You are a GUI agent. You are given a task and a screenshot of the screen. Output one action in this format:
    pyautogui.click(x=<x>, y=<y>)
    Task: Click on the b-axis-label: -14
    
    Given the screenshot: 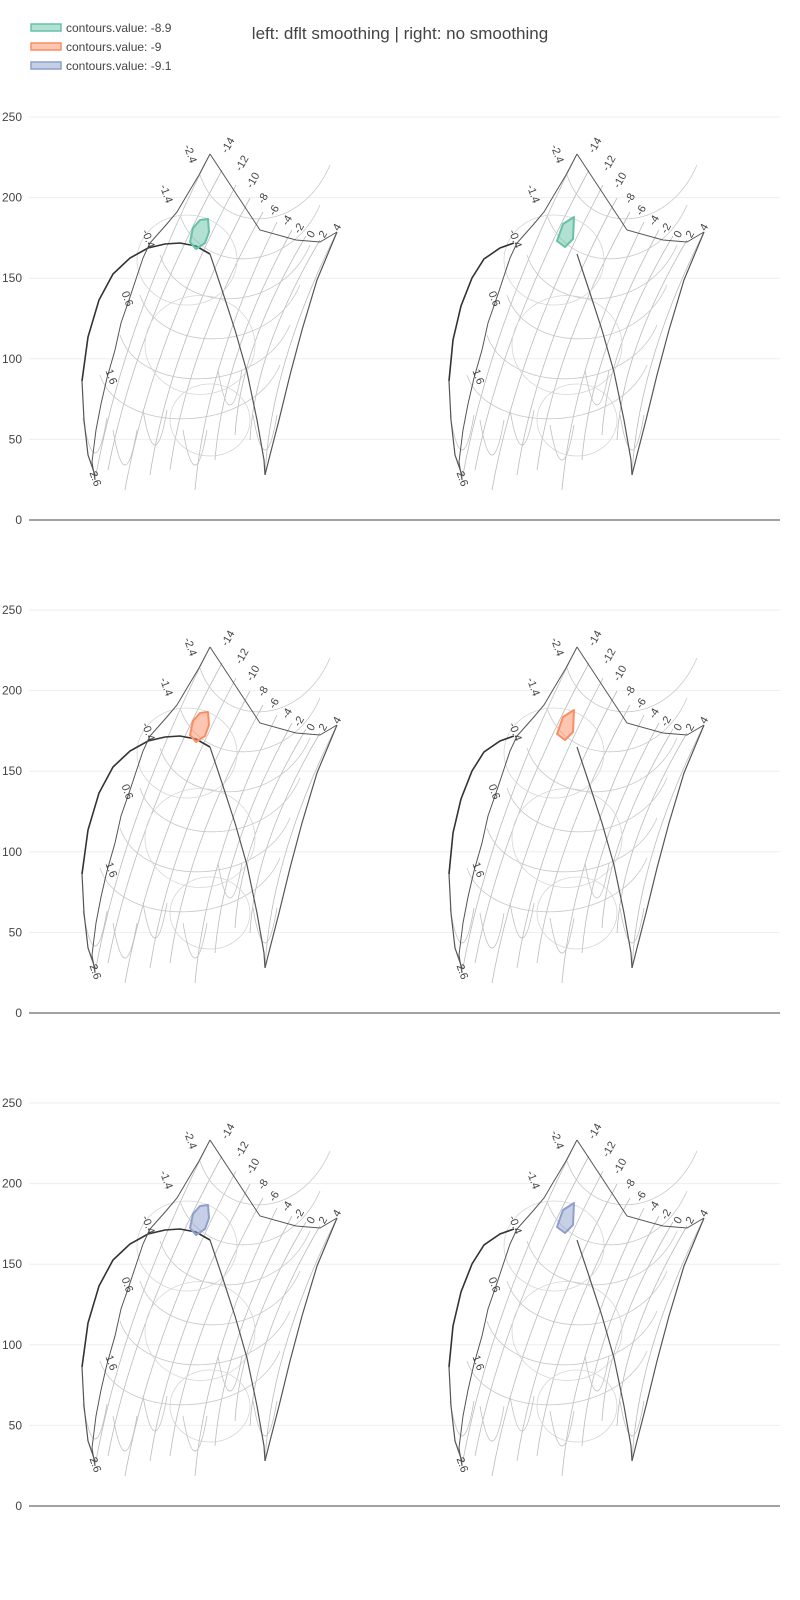 What is the action you would take?
    pyautogui.click(x=595, y=1132)
    